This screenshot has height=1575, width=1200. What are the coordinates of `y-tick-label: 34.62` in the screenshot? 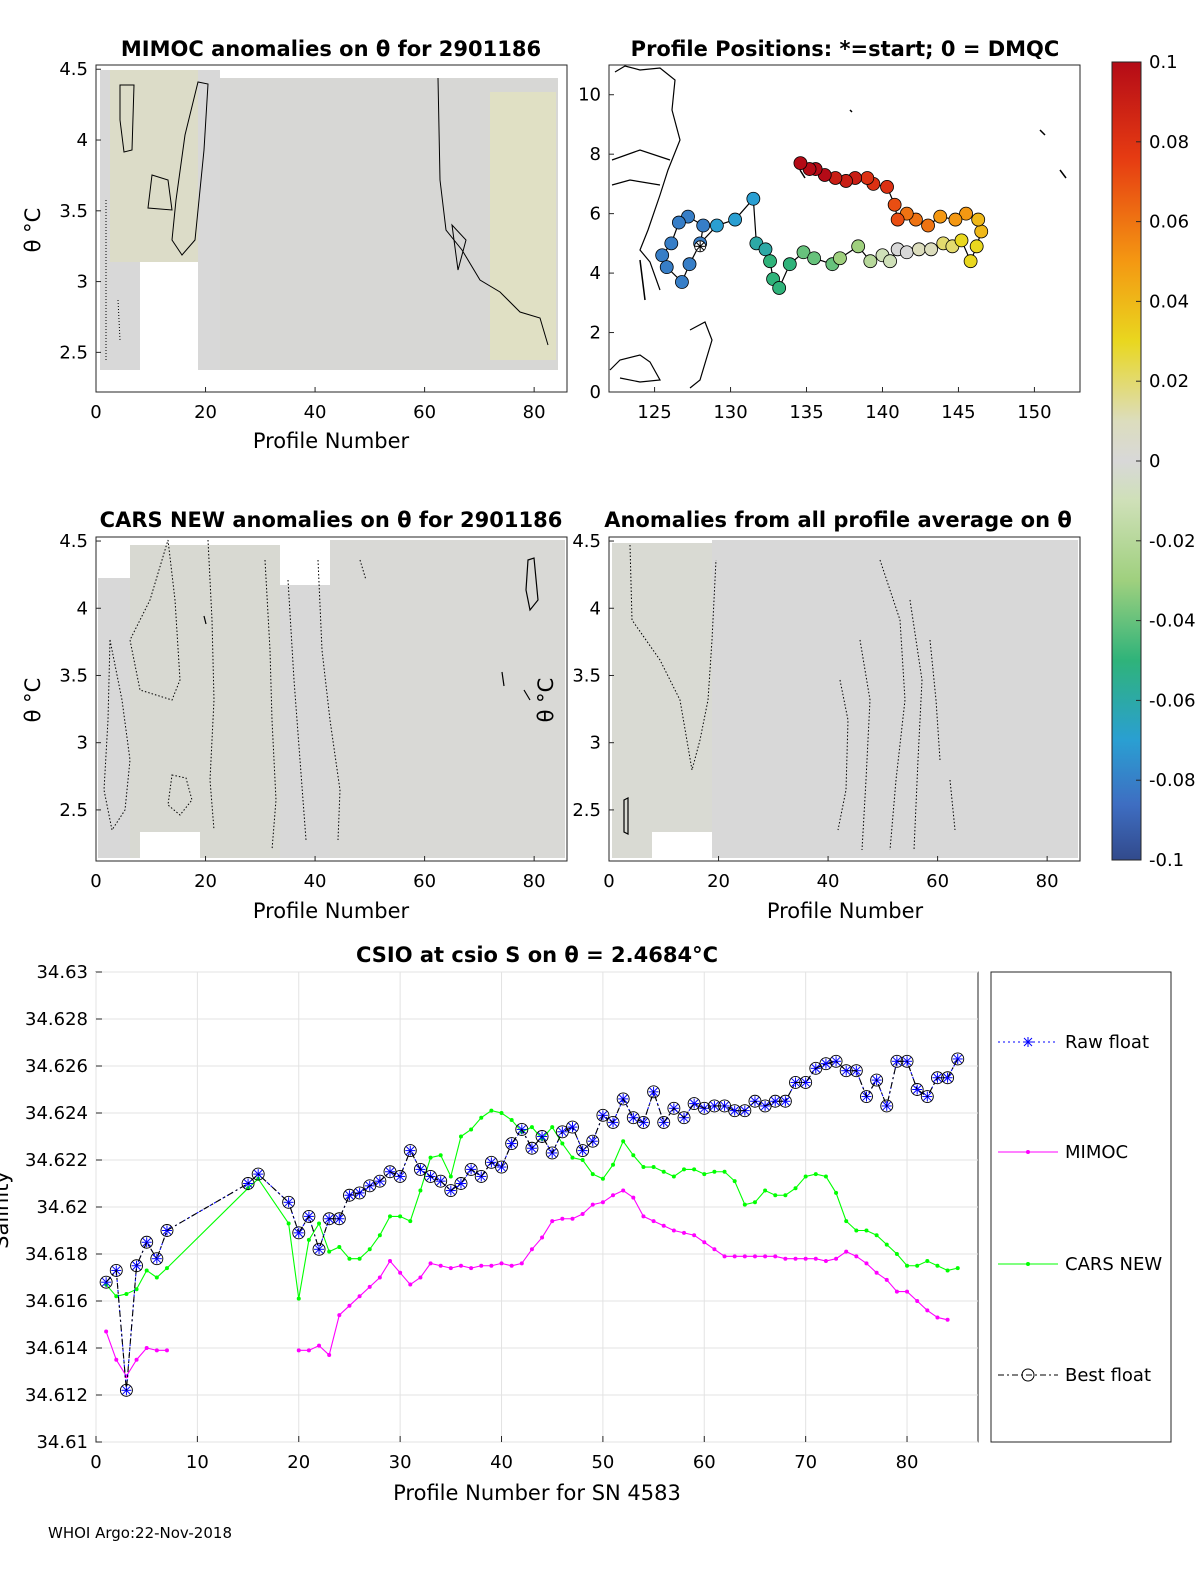 It's located at (62, 1207).